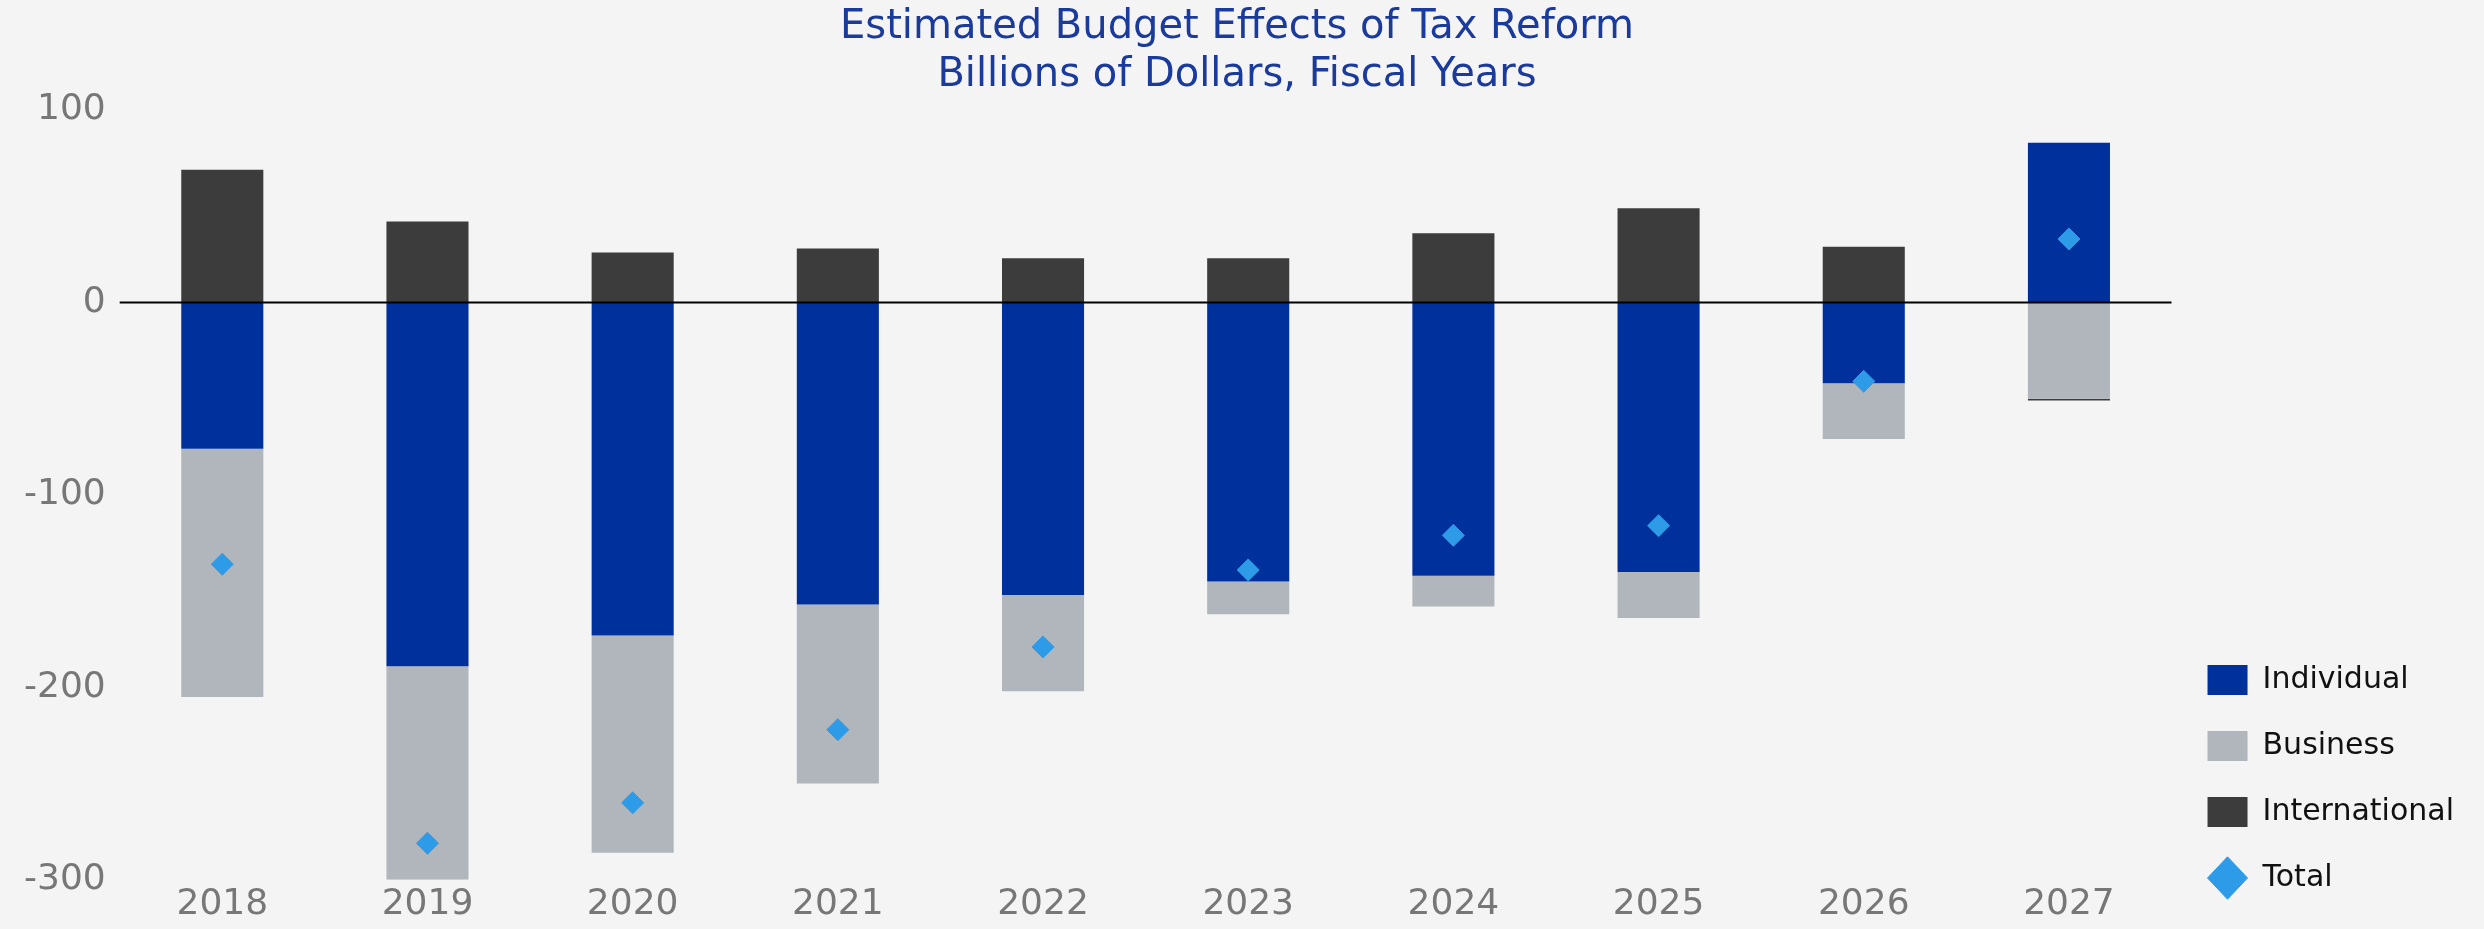  Describe the element at coordinates (1237, 24) in the screenshot. I see `chart-title: Estimated Budget Effects of Tax Reform` at that location.